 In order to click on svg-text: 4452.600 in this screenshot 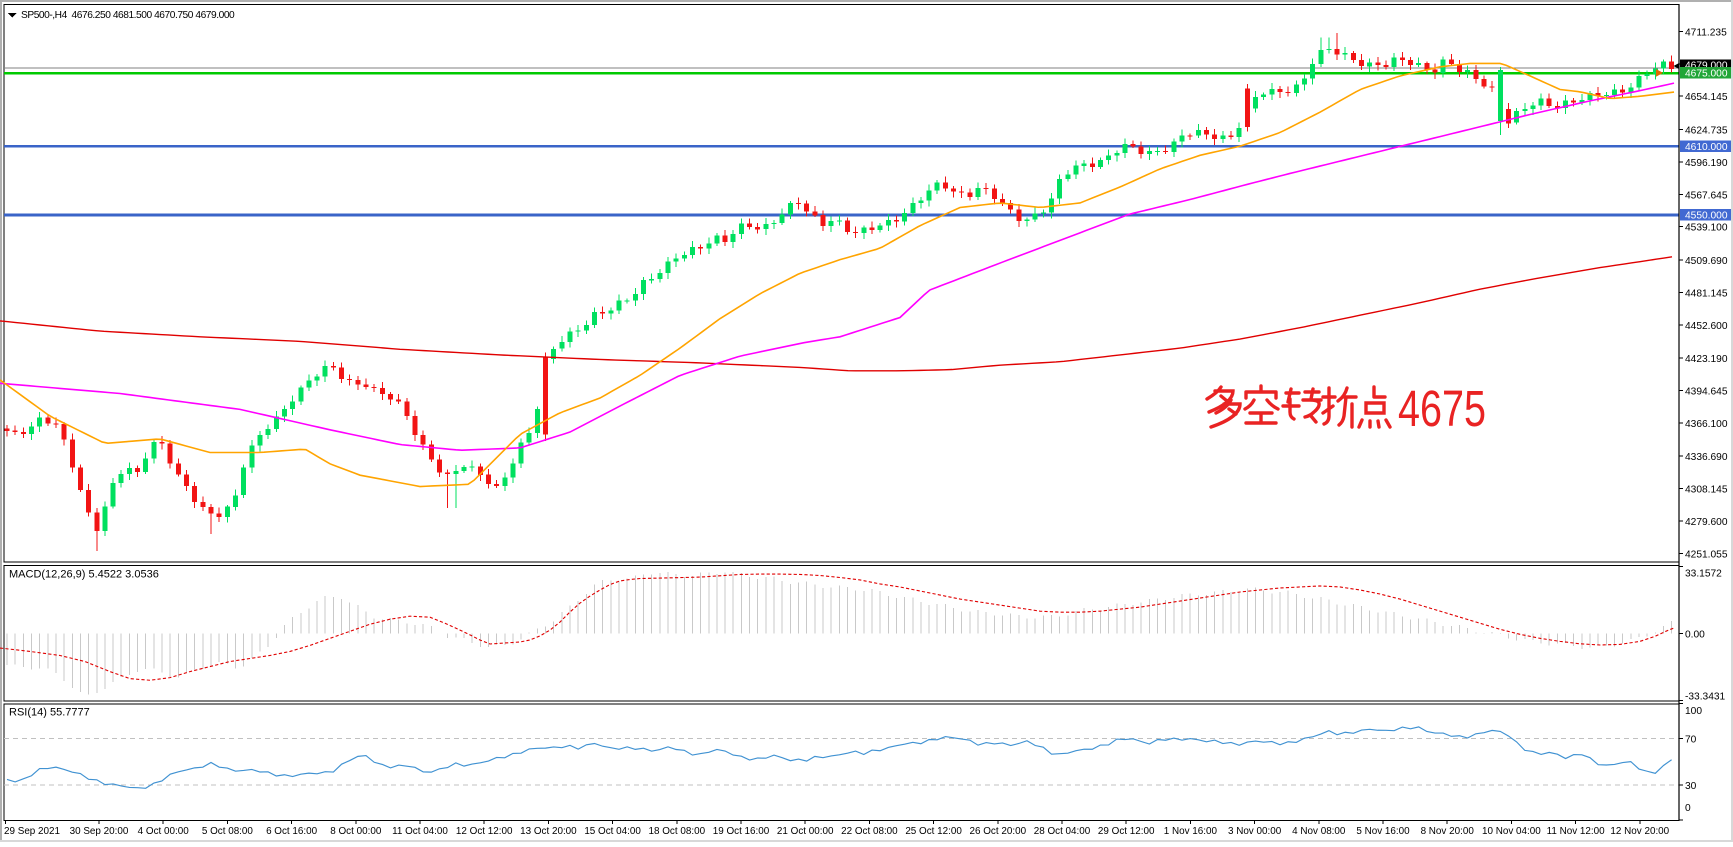, I will do `click(1706, 326)`.